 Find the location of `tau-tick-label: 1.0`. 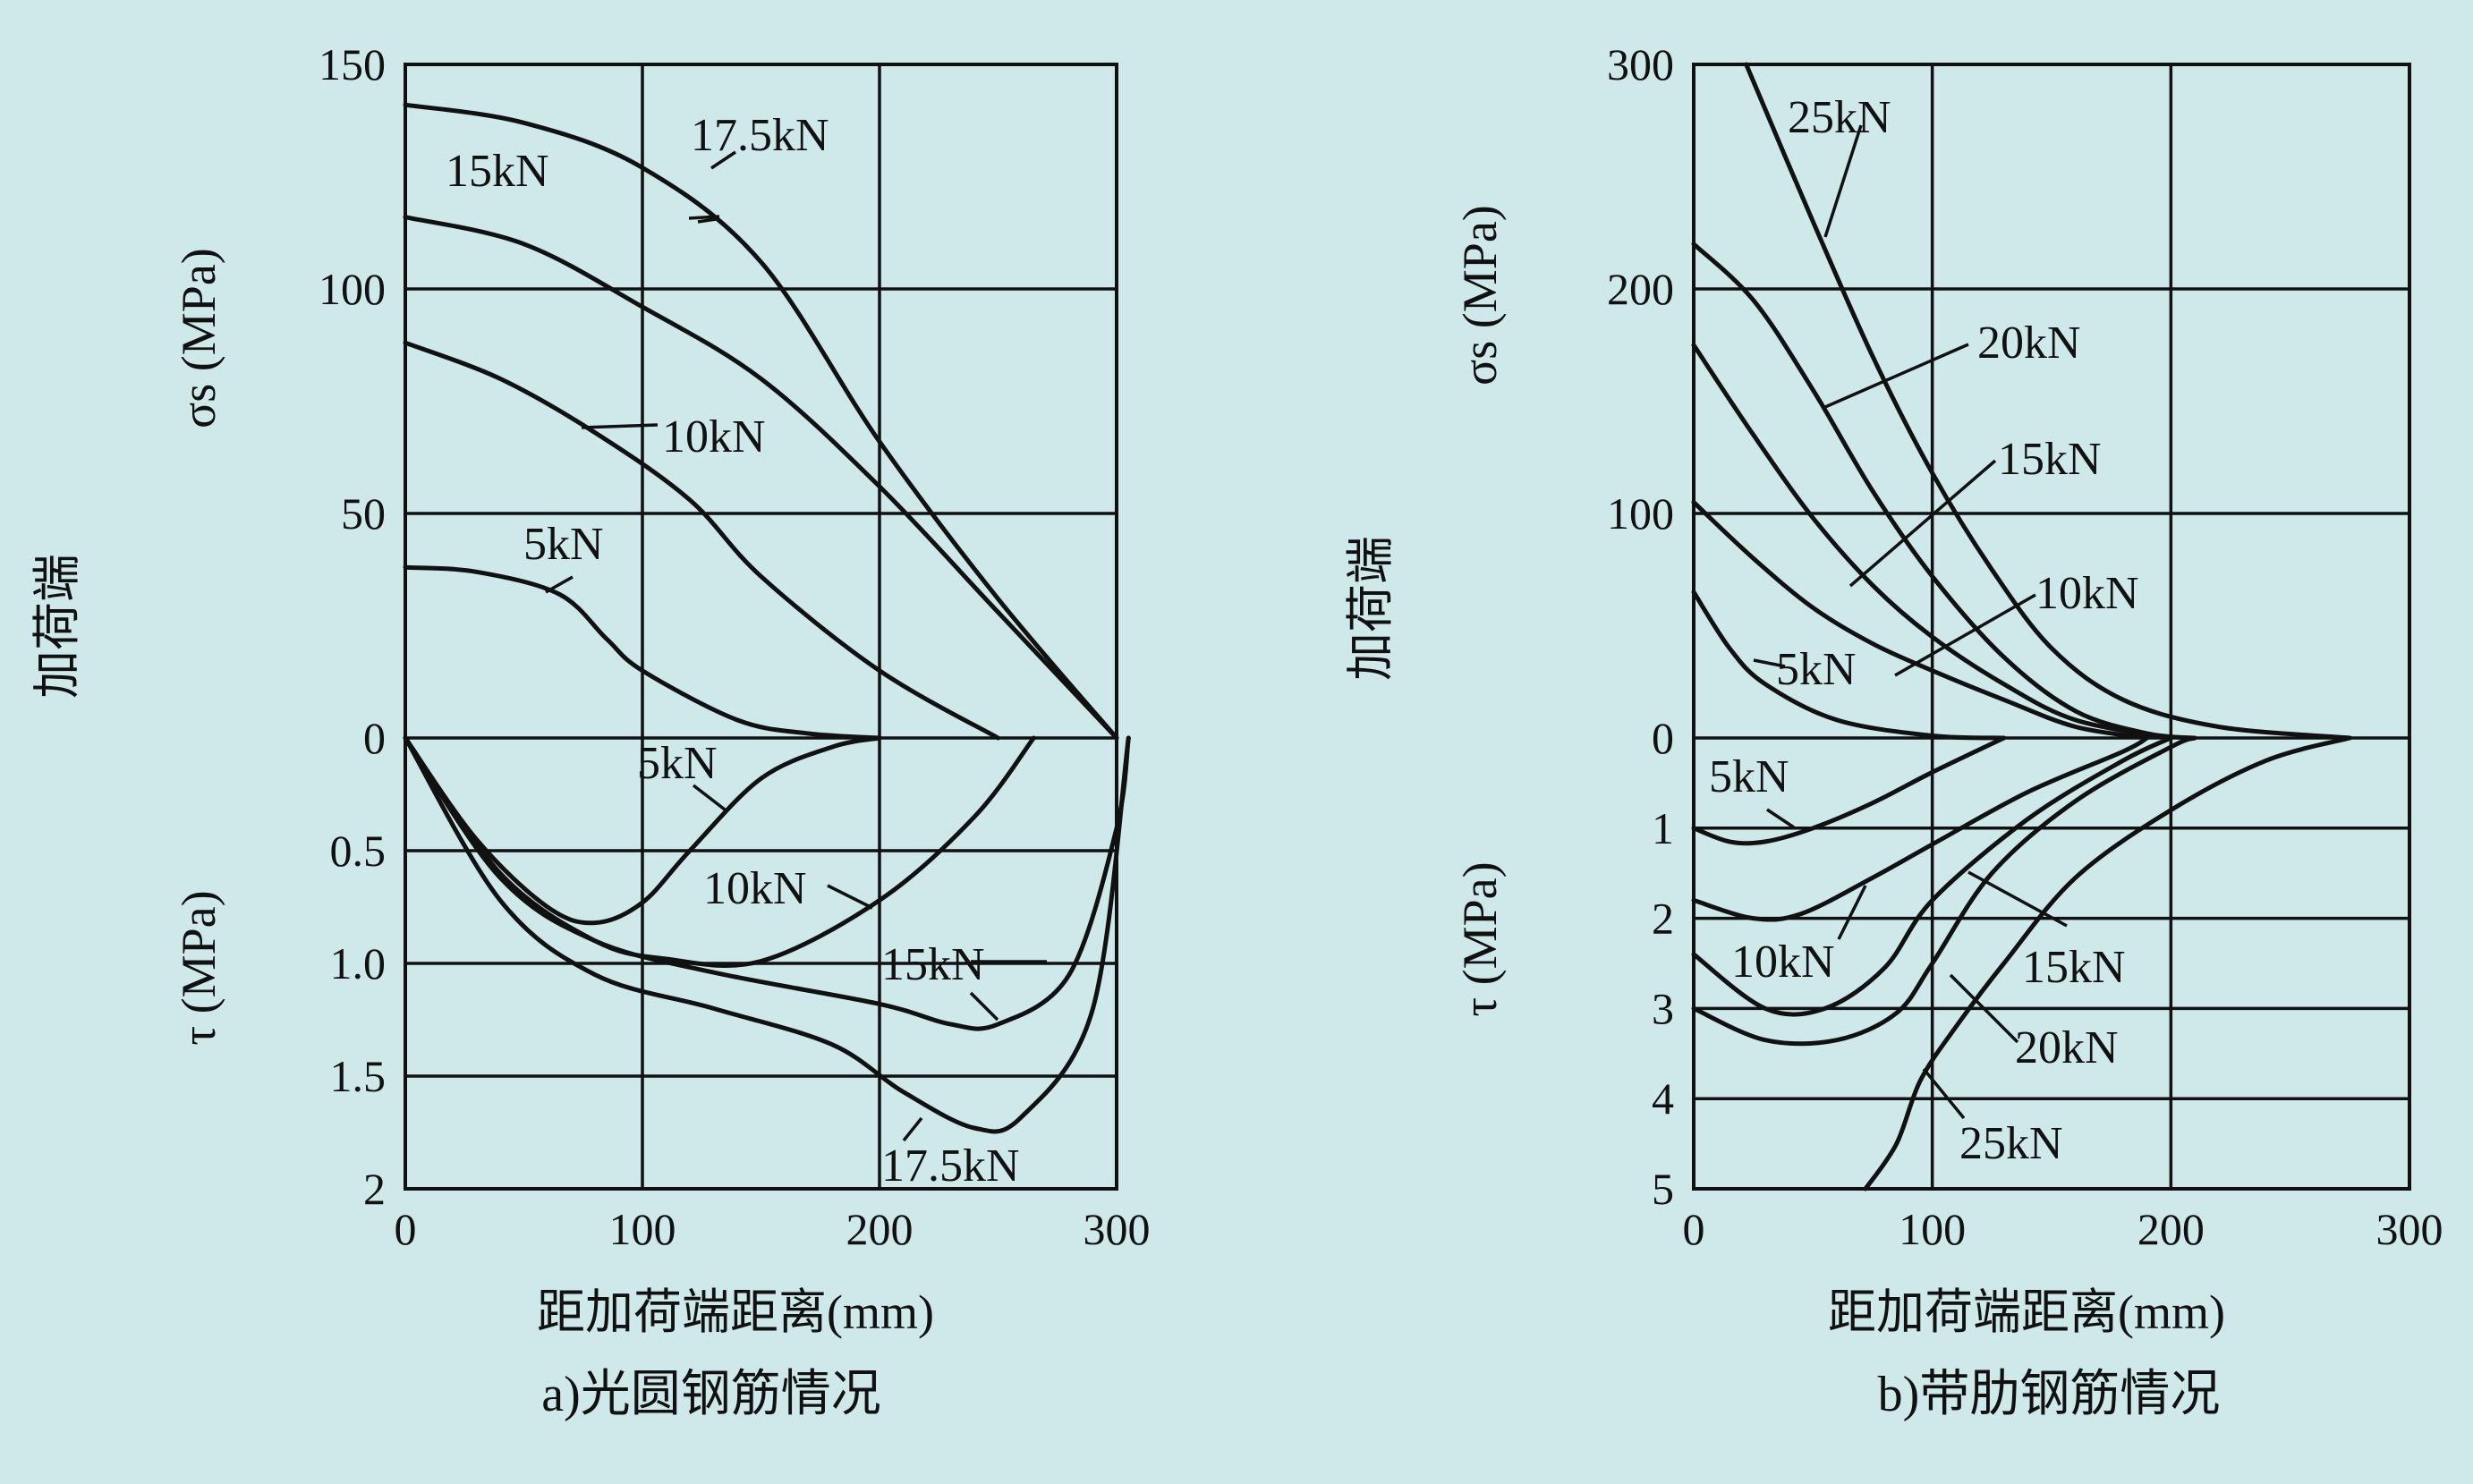

tau-tick-label: 1.0 is located at coordinates (358, 963).